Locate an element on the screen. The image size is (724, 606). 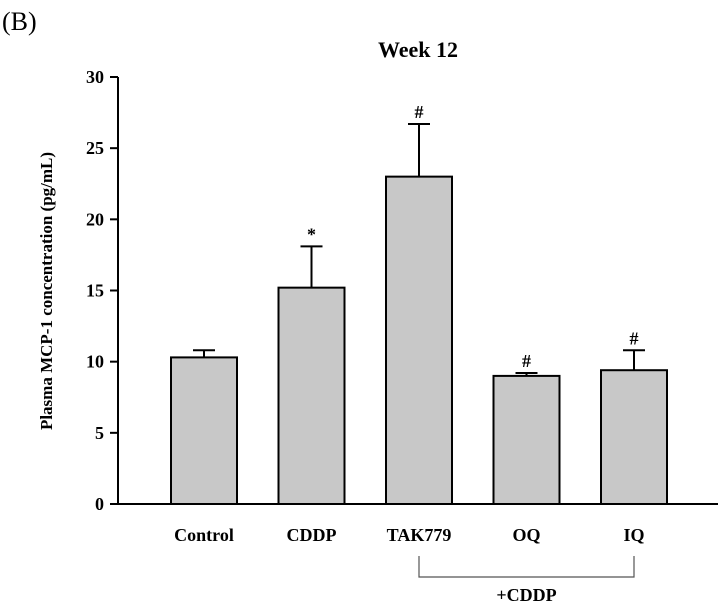
bar-oq is located at coordinates (526, 439).